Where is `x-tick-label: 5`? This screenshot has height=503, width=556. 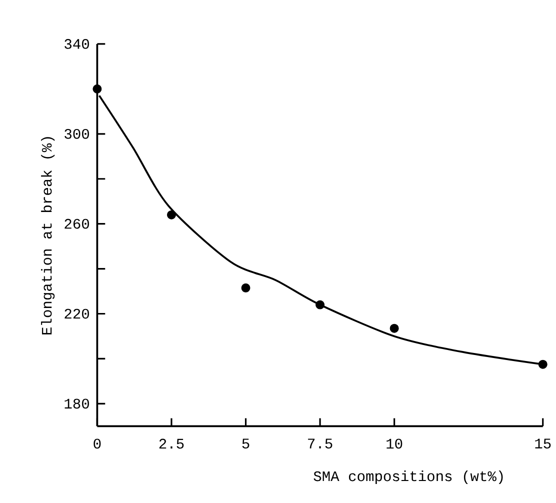 x-tick-label: 5 is located at coordinates (246, 444).